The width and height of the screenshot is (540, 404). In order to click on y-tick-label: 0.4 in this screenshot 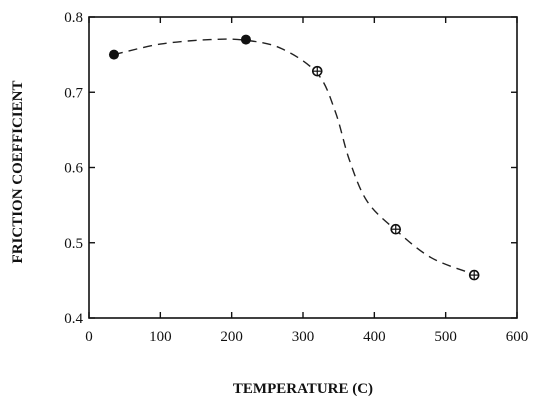, I will do `click(73, 319)`.